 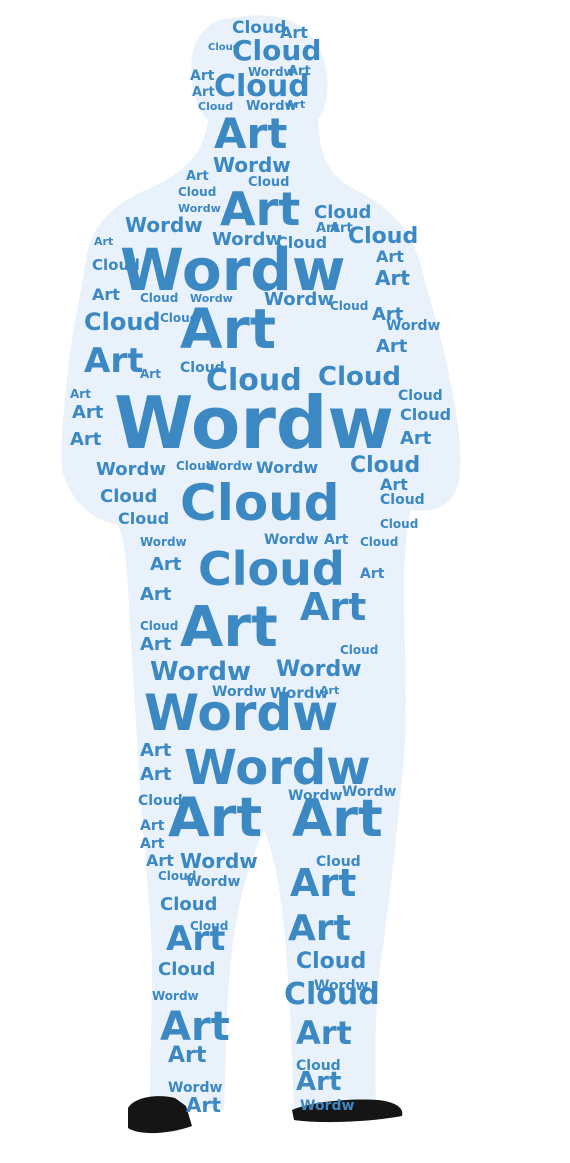 I want to click on left-shoe, so click(x=160, y=1115).